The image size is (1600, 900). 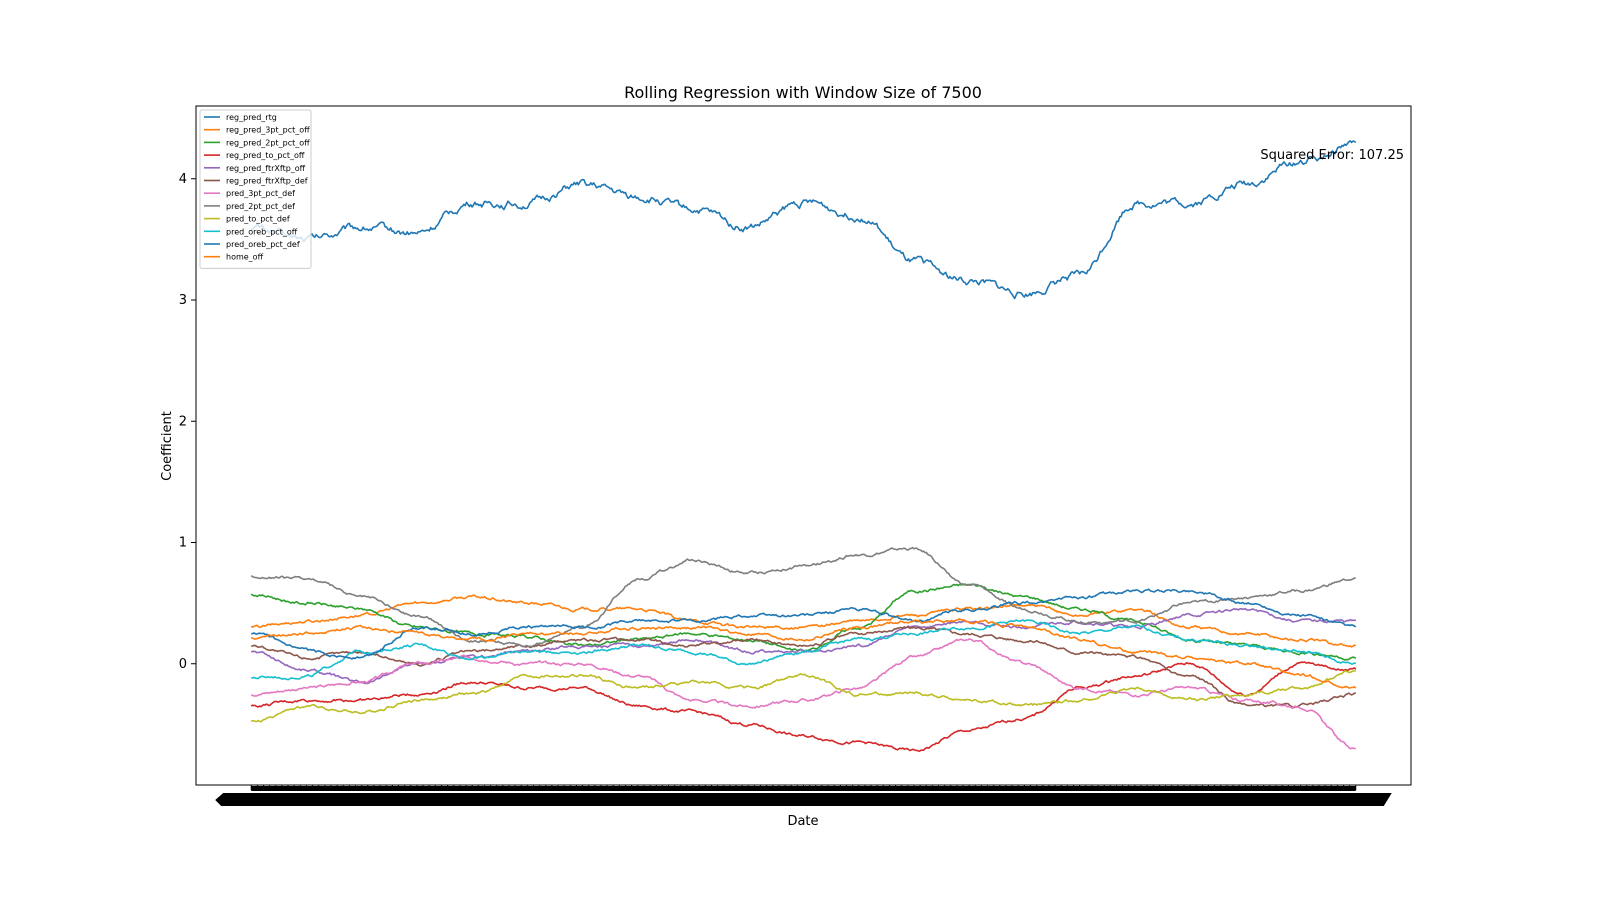 I want to click on series-line-reg_pred_2pt_pct_off, so click(x=803, y=622).